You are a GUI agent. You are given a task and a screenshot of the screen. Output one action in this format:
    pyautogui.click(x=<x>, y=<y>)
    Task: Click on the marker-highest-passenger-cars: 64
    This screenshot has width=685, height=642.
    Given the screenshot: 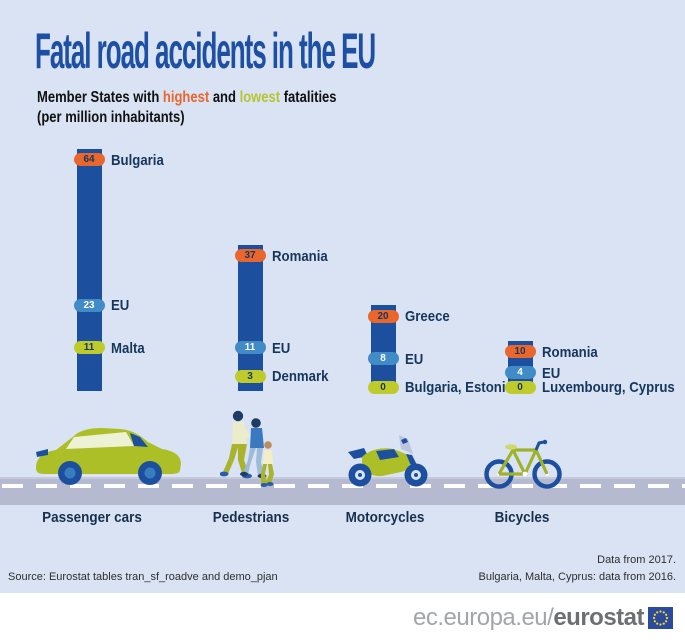 What is the action you would take?
    pyautogui.click(x=89, y=160)
    